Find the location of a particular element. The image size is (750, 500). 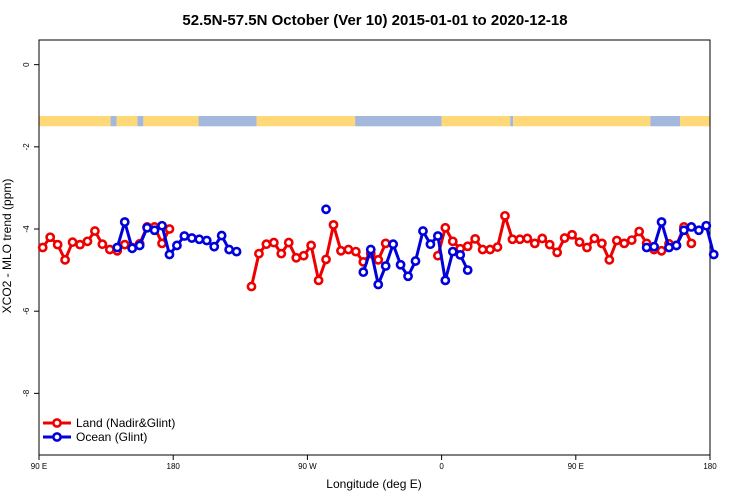

series-land is located at coordinates (367, 251).